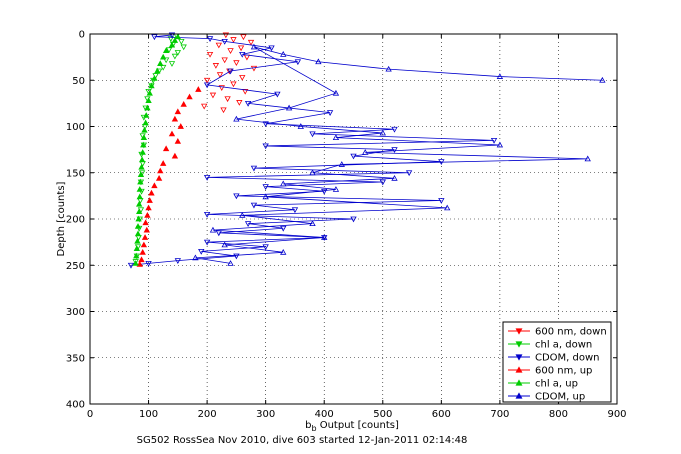 This screenshot has width=681, height=454. What do you see at coordinates (499, 414) in the screenshot?
I see `x-tick-label: 700` at bounding box center [499, 414].